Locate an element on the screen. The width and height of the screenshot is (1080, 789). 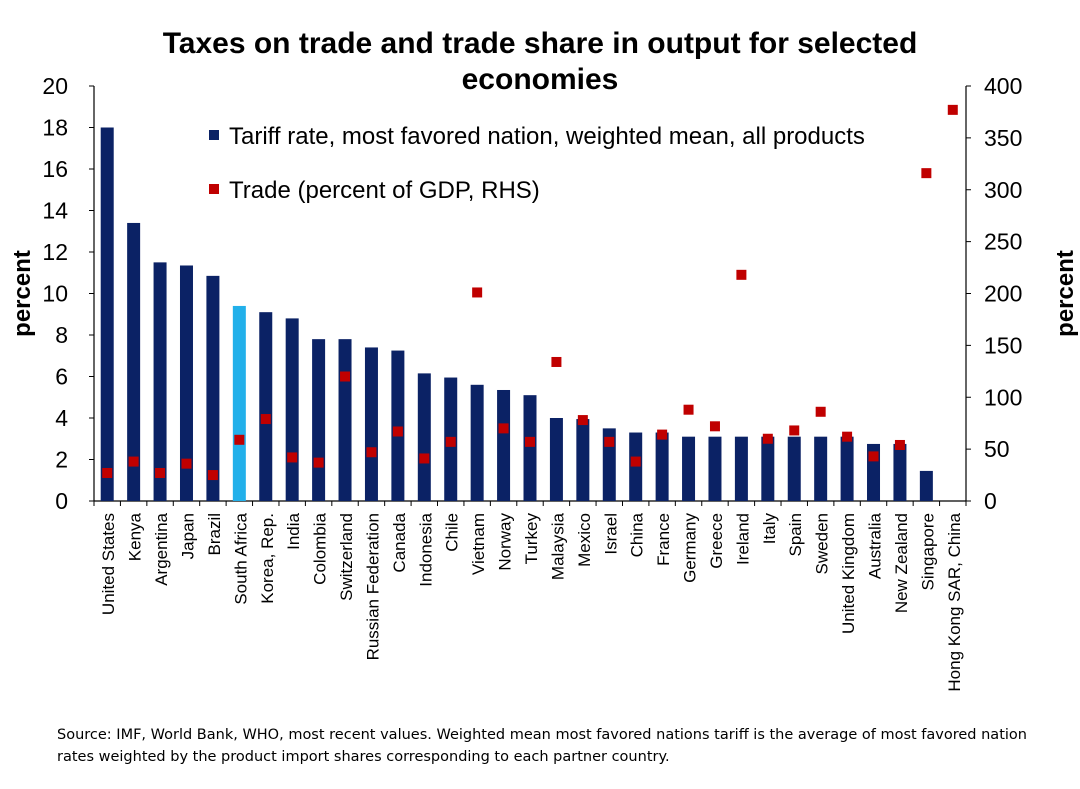
category-label: Israel is located at coordinates (610, 534).